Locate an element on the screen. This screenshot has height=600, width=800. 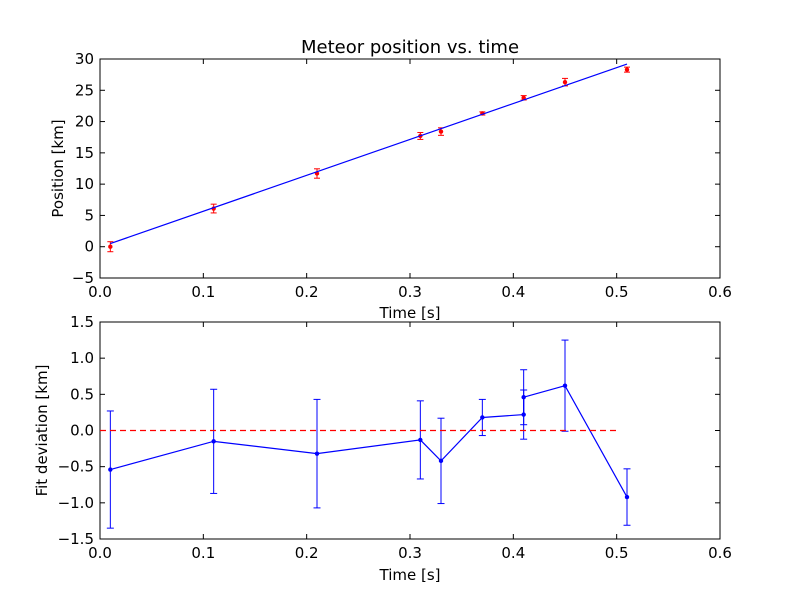
y-tick-label: 0.0 is located at coordinates (82, 431).